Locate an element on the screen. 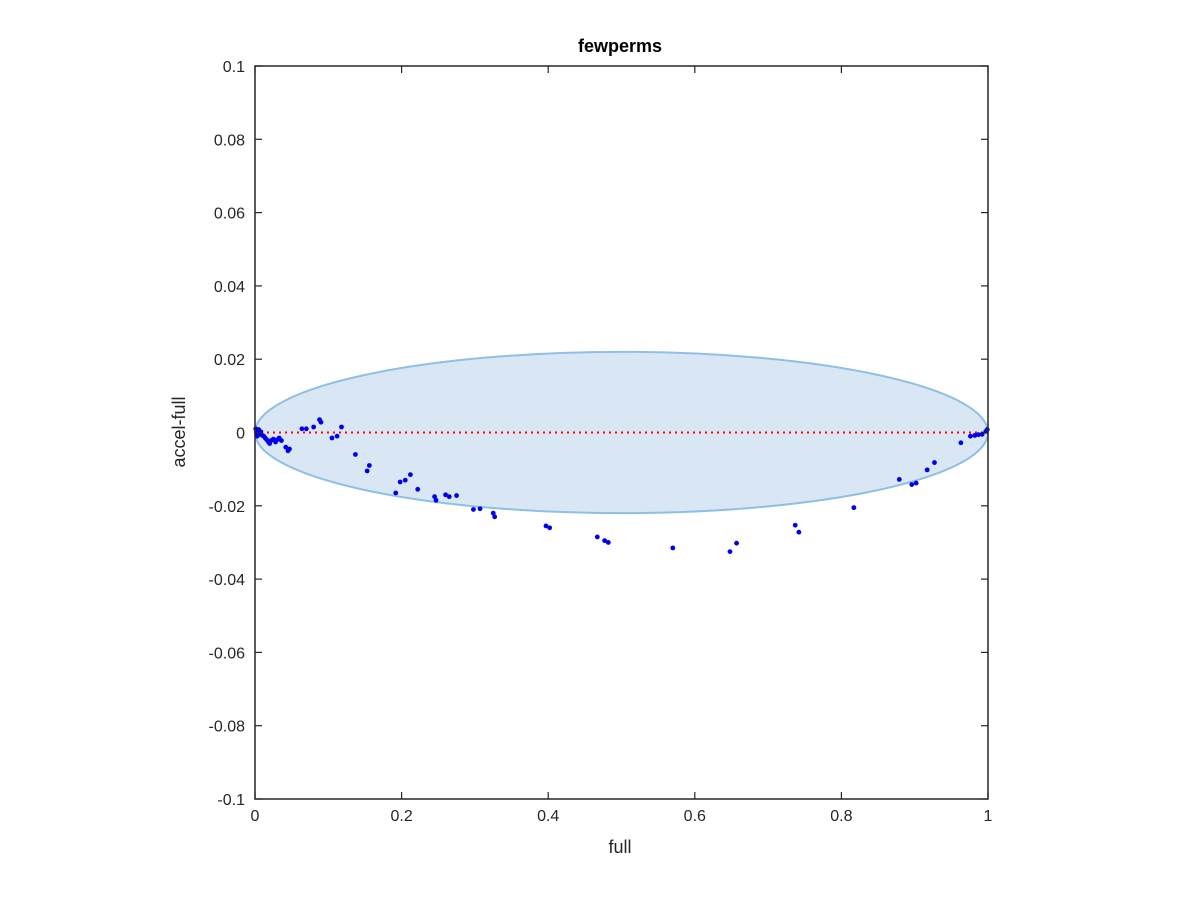 The width and height of the screenshot is (1200, 900). x-tick-label: 0.4 is located at coordinates (548, 816).